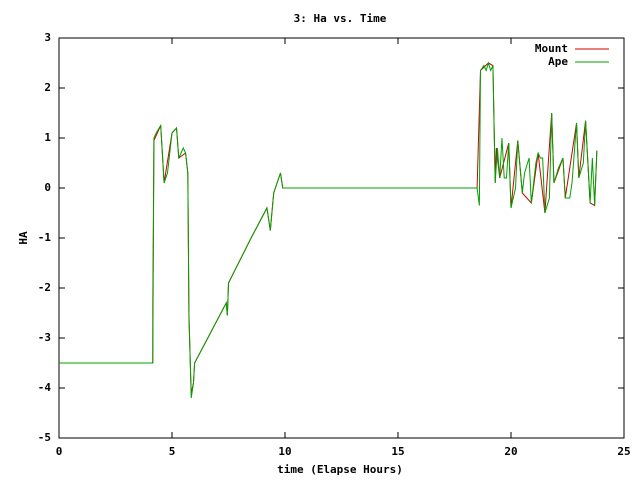 Image resolution: width=640 pixels, height=480 pixels. I want to click on y-tick-label: -5, so click(44, 437).